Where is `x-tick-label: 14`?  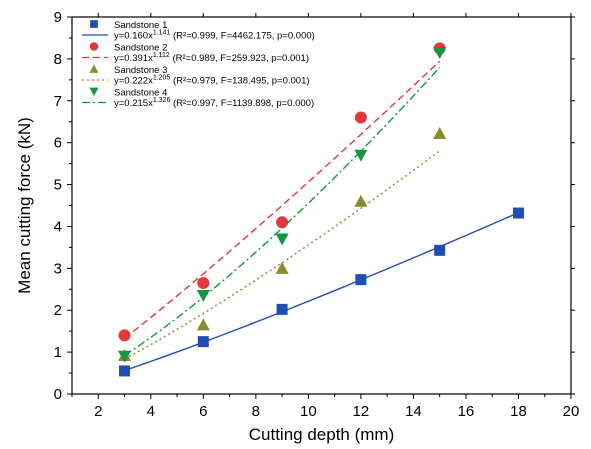 x-tick-label: 14 is located at coordinates (413, 411).